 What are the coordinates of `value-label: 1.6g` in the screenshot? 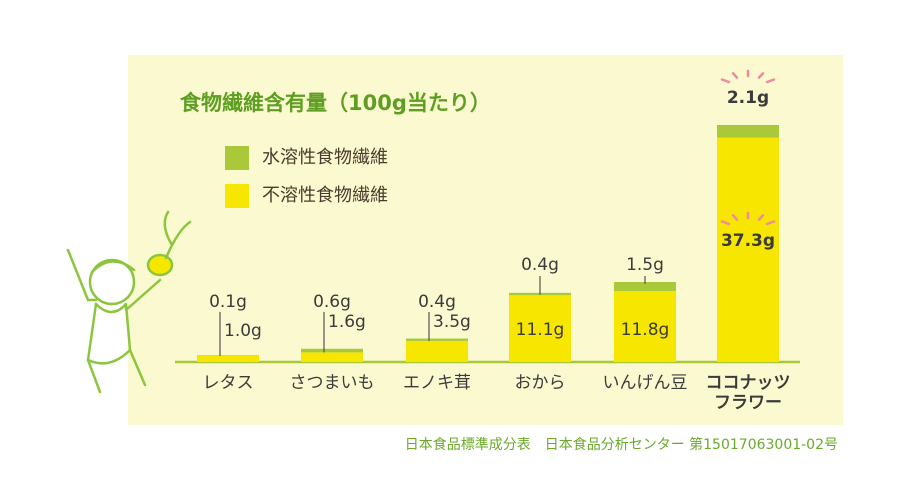 It's located at (347, 322).